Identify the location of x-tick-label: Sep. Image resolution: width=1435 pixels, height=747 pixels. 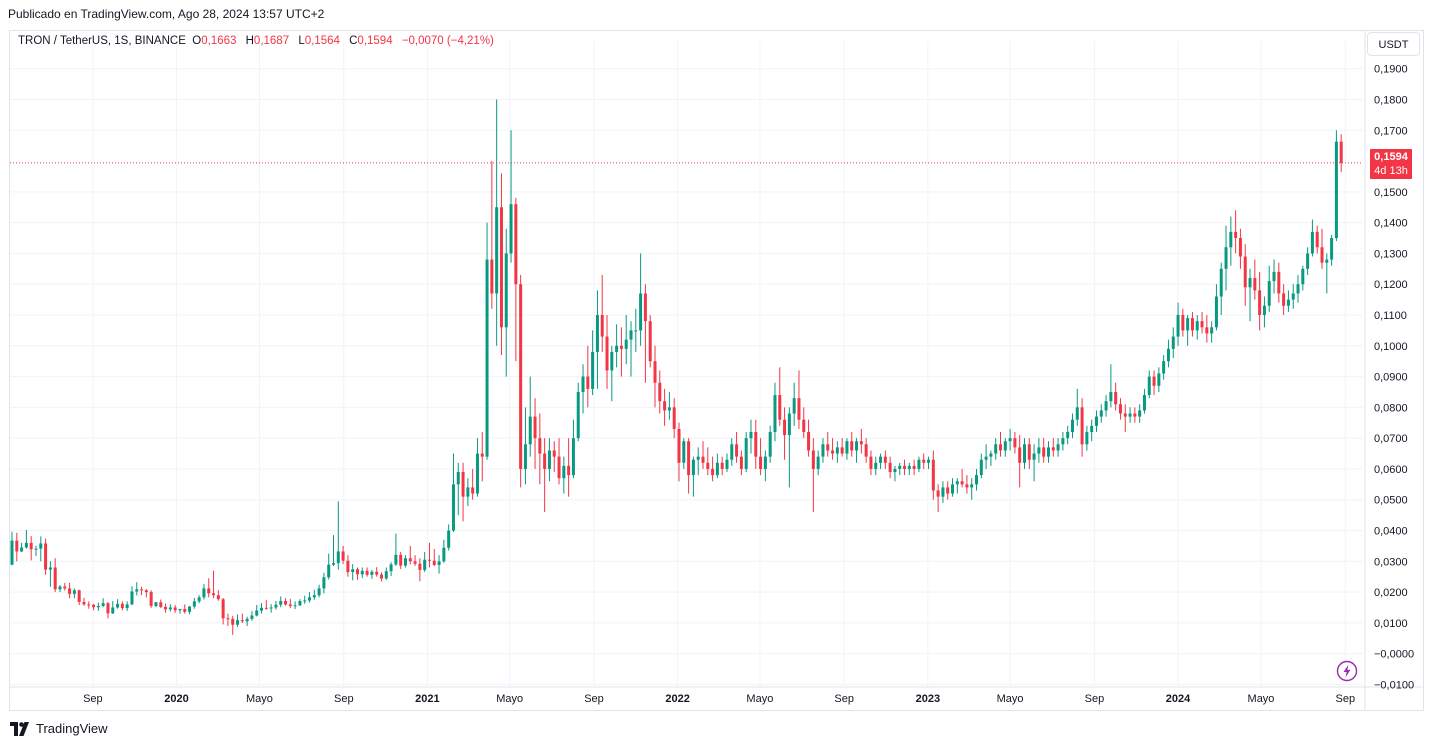
(344, 699).